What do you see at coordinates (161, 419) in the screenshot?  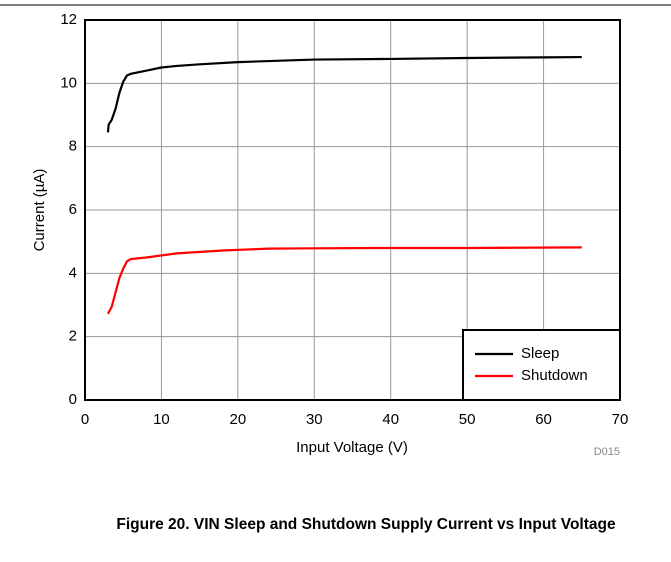 I see `x-tick-label: 10` at bounding box center [161, 419].